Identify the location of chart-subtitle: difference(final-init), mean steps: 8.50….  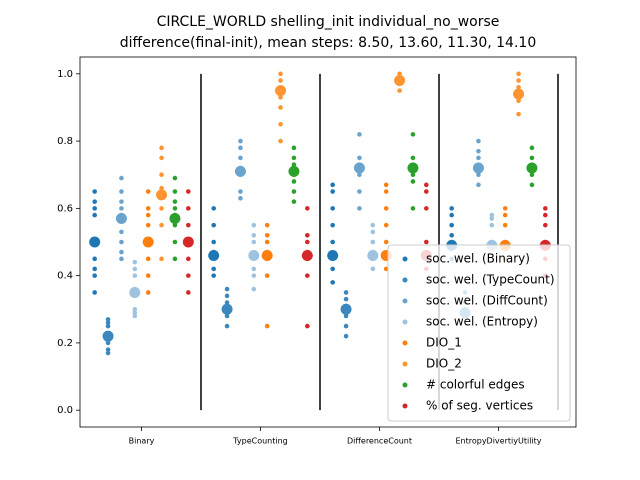
(328, 43).